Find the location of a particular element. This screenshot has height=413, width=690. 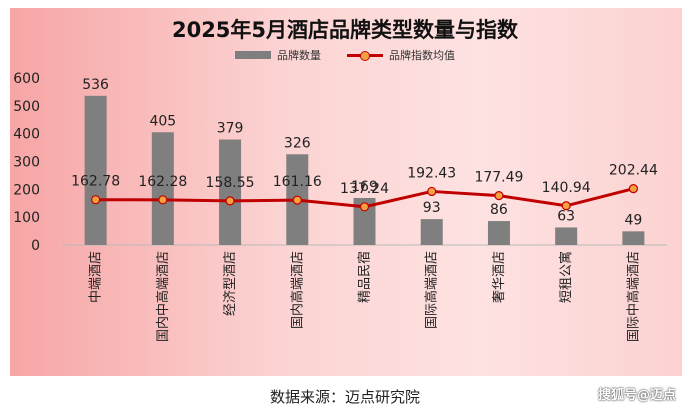

bar-value-label: 379 is located at coordinates (230, 129).